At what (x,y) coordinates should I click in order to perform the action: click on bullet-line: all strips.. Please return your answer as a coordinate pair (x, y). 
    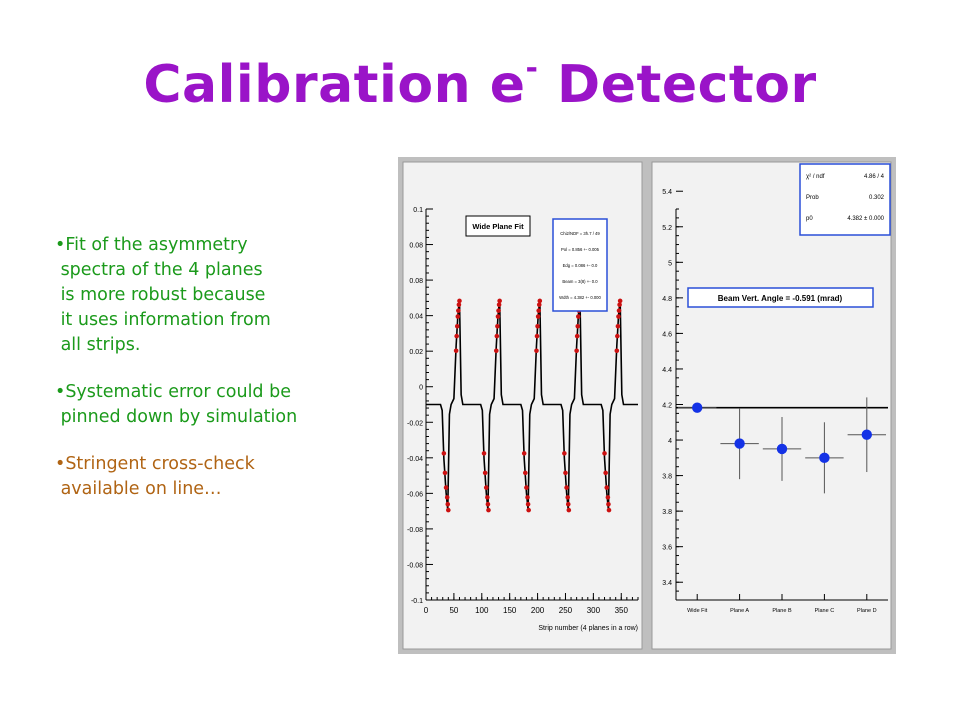
    Looking at the image, I should click on (98, 345).